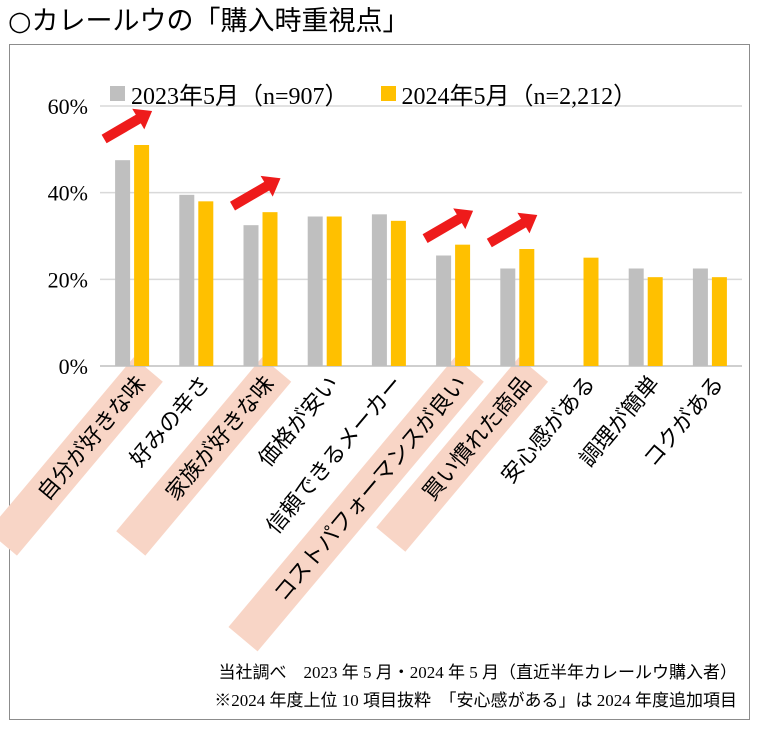 The height and width of the screenshot is (732, 761). What do you see at coordinates (519, 96) in the screenshot?
I see `legend-label-2024: 2024年5月（n=2,212）` at bounding box center [519, 96].